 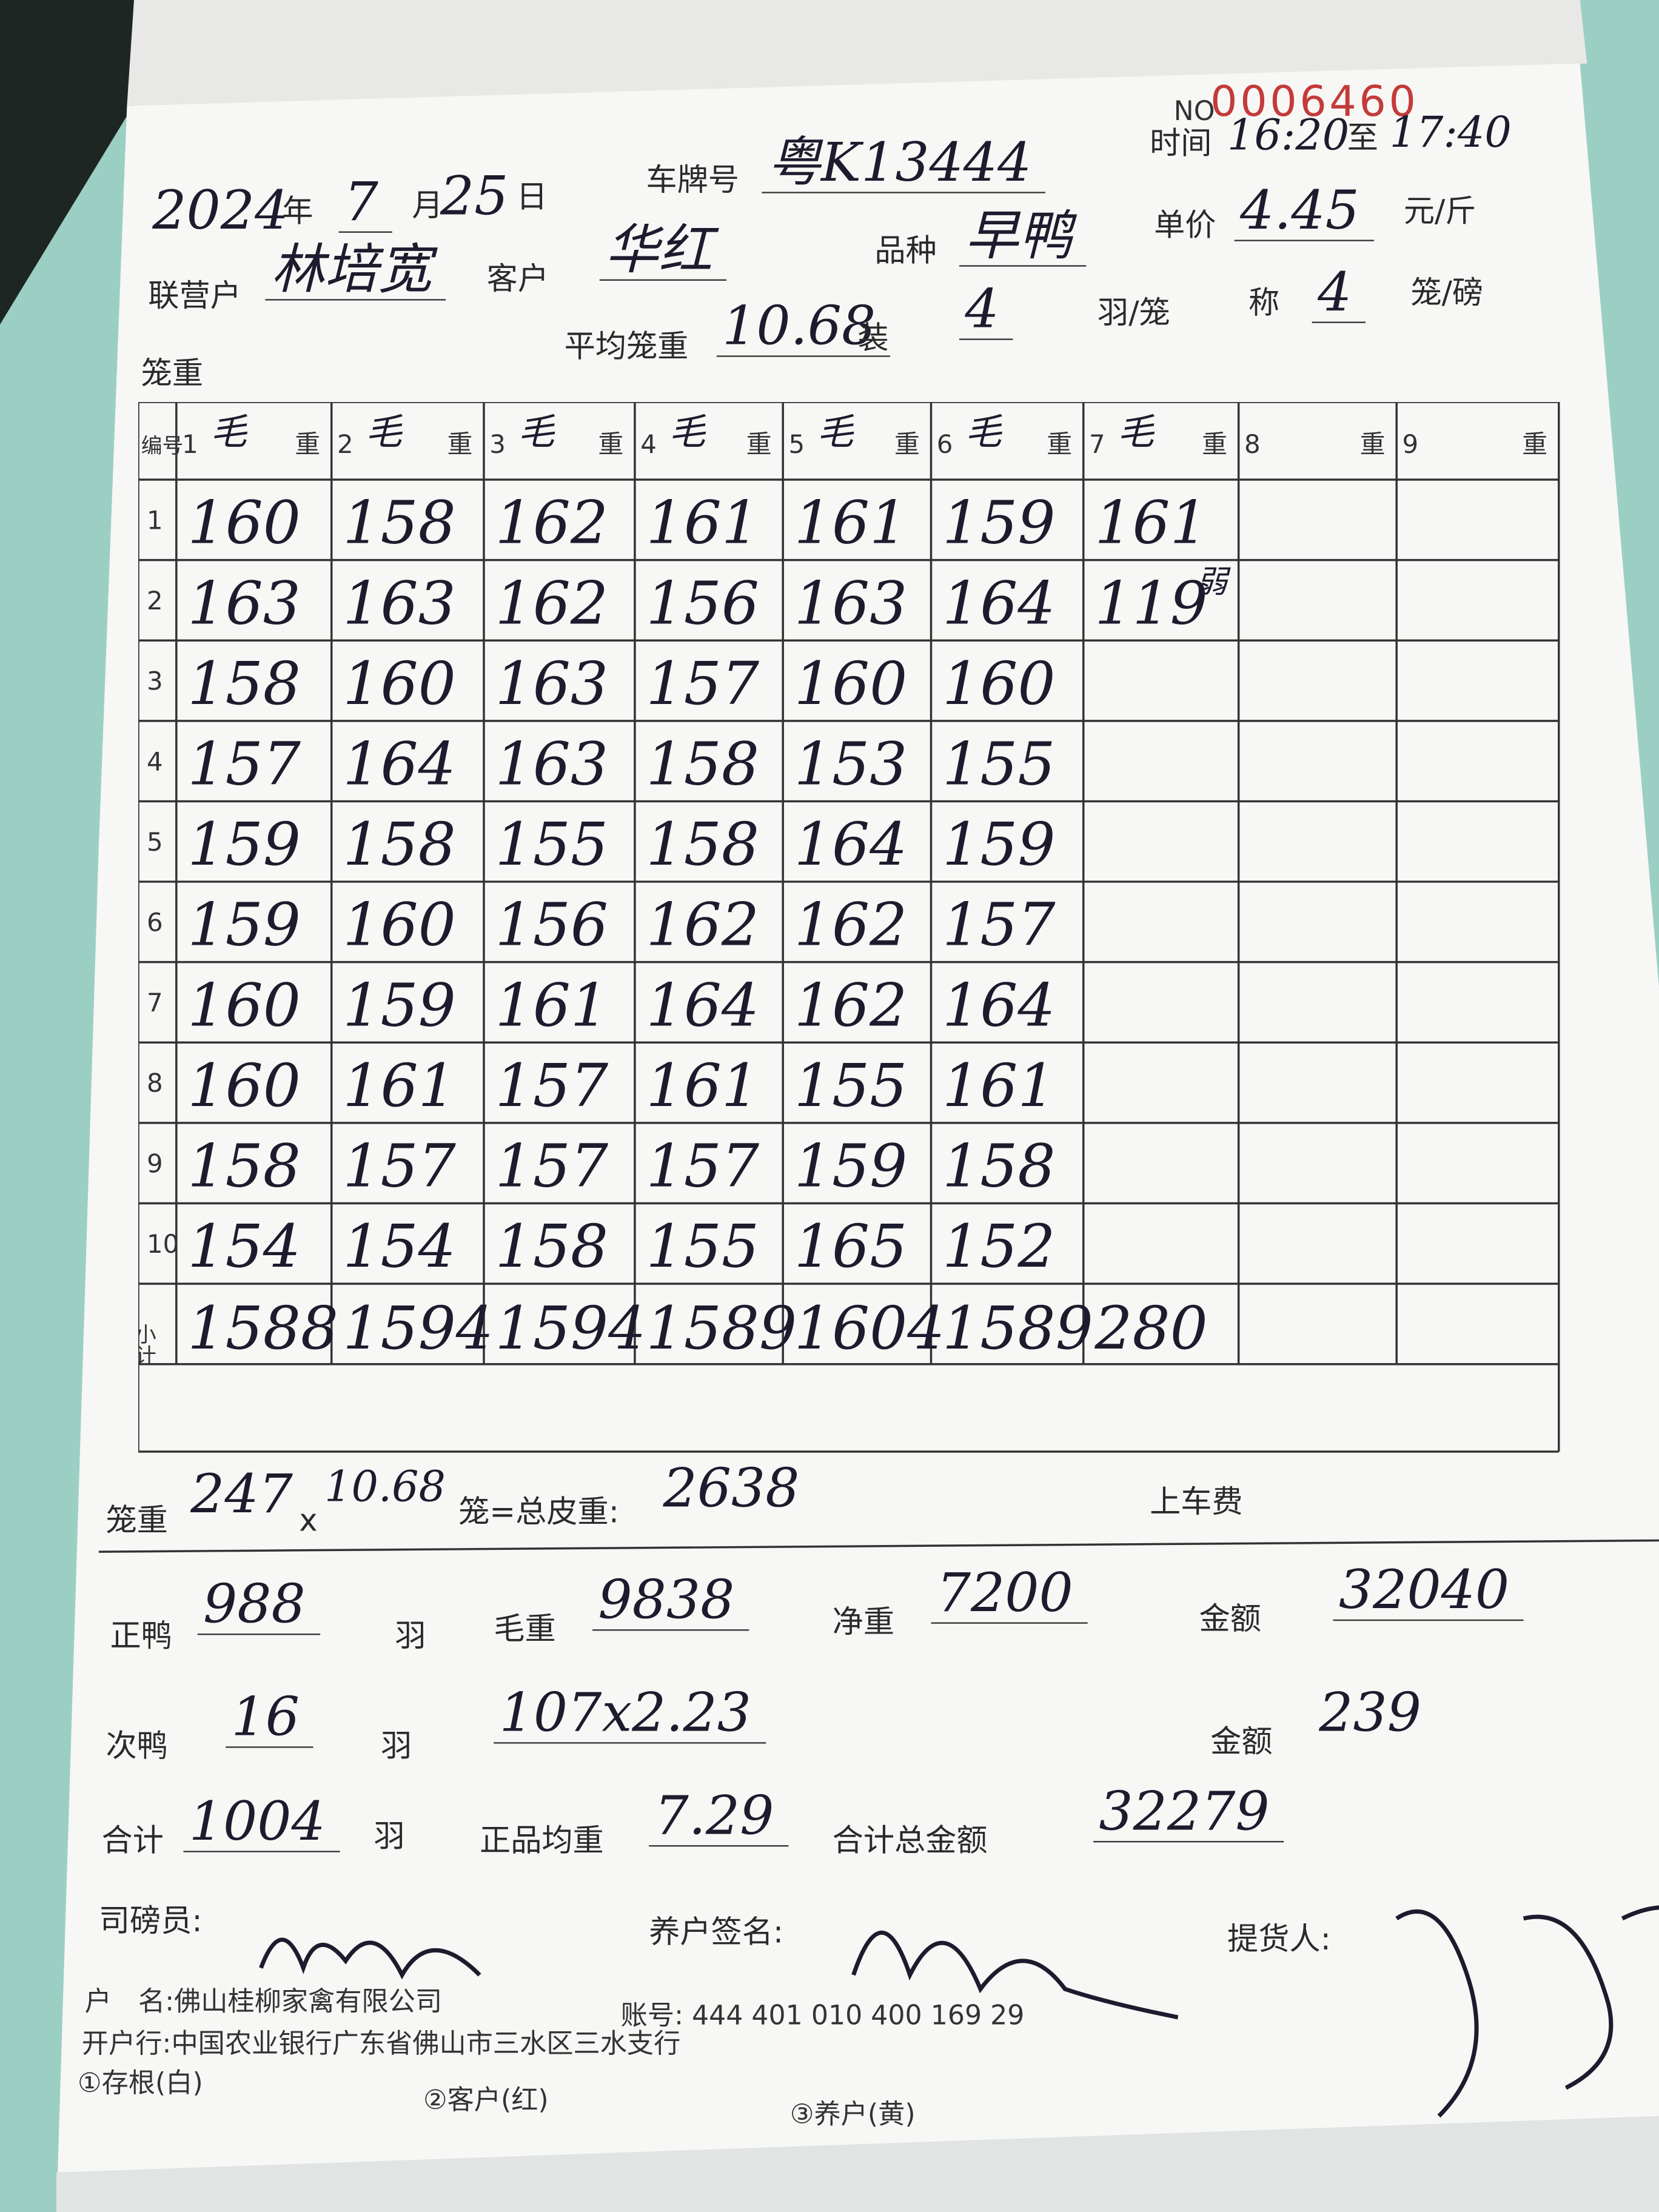 What do you see at coordinates (648, 444) in the screenshot?
I see `col-number: 4` at bounding box center [648, 444].